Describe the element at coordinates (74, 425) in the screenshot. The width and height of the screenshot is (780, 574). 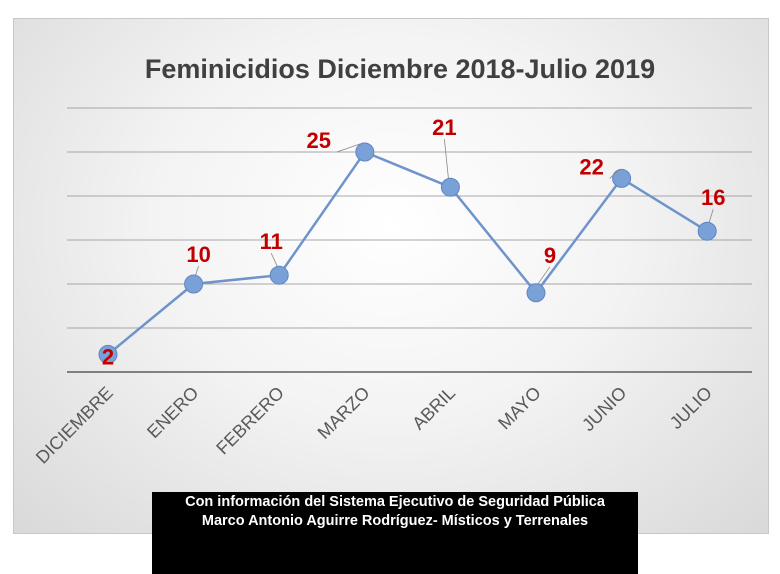
I see `x-tick-label: DICIEMBRE` at that location.